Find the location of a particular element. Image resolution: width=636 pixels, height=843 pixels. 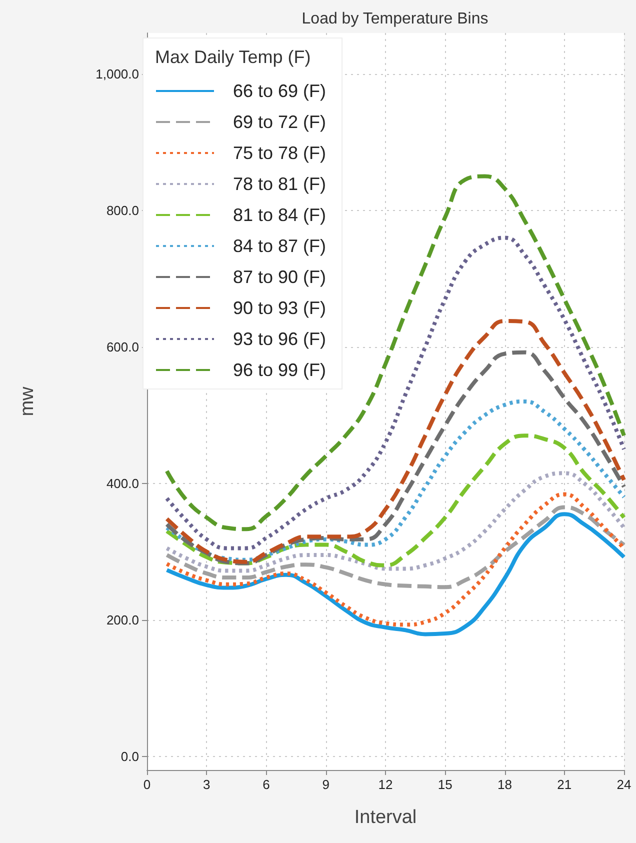

legend-label: 78 to 81 (F) is located at coordinates (279, 184).